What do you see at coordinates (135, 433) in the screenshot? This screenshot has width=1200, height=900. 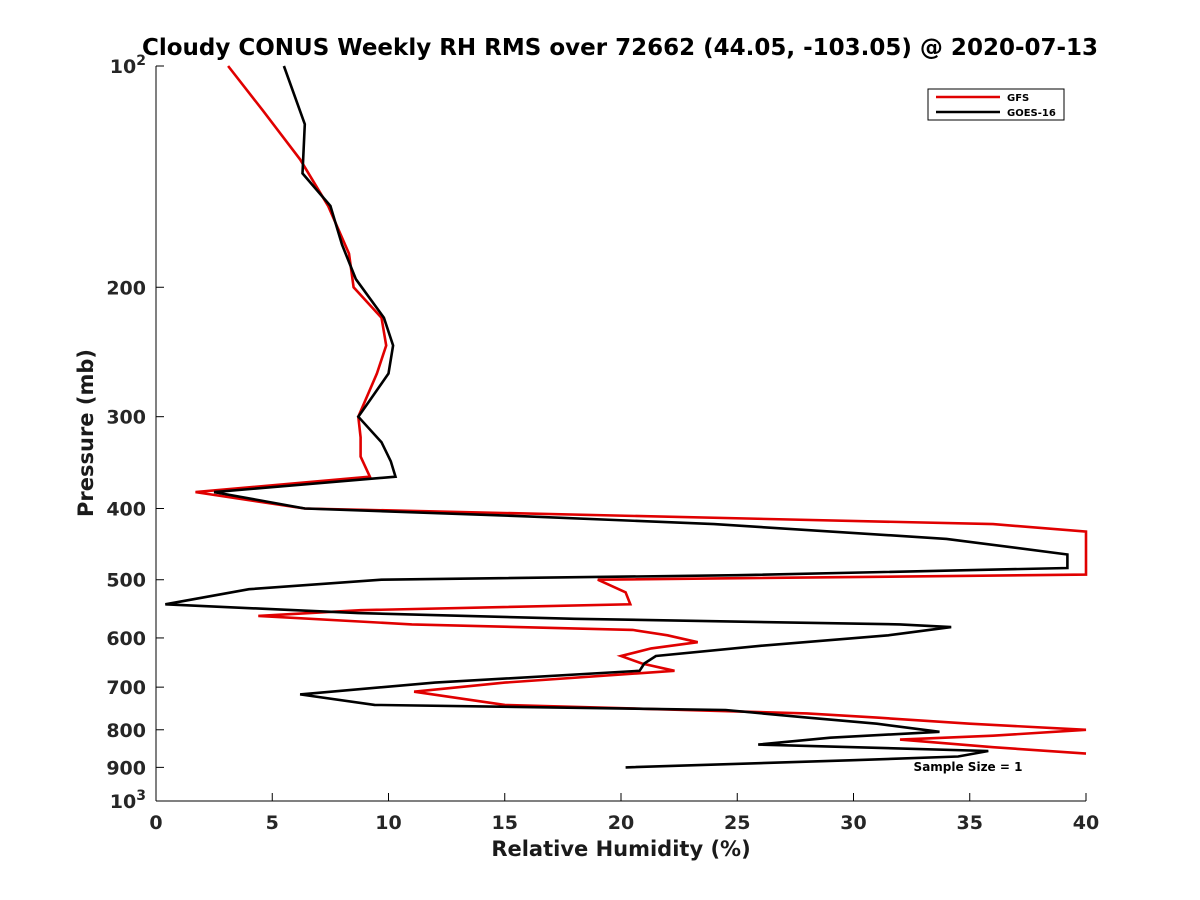 I see `y-ticks: 10² 200 300 400 500 600 700 800 900 10³` at bounding box center [135, 433].